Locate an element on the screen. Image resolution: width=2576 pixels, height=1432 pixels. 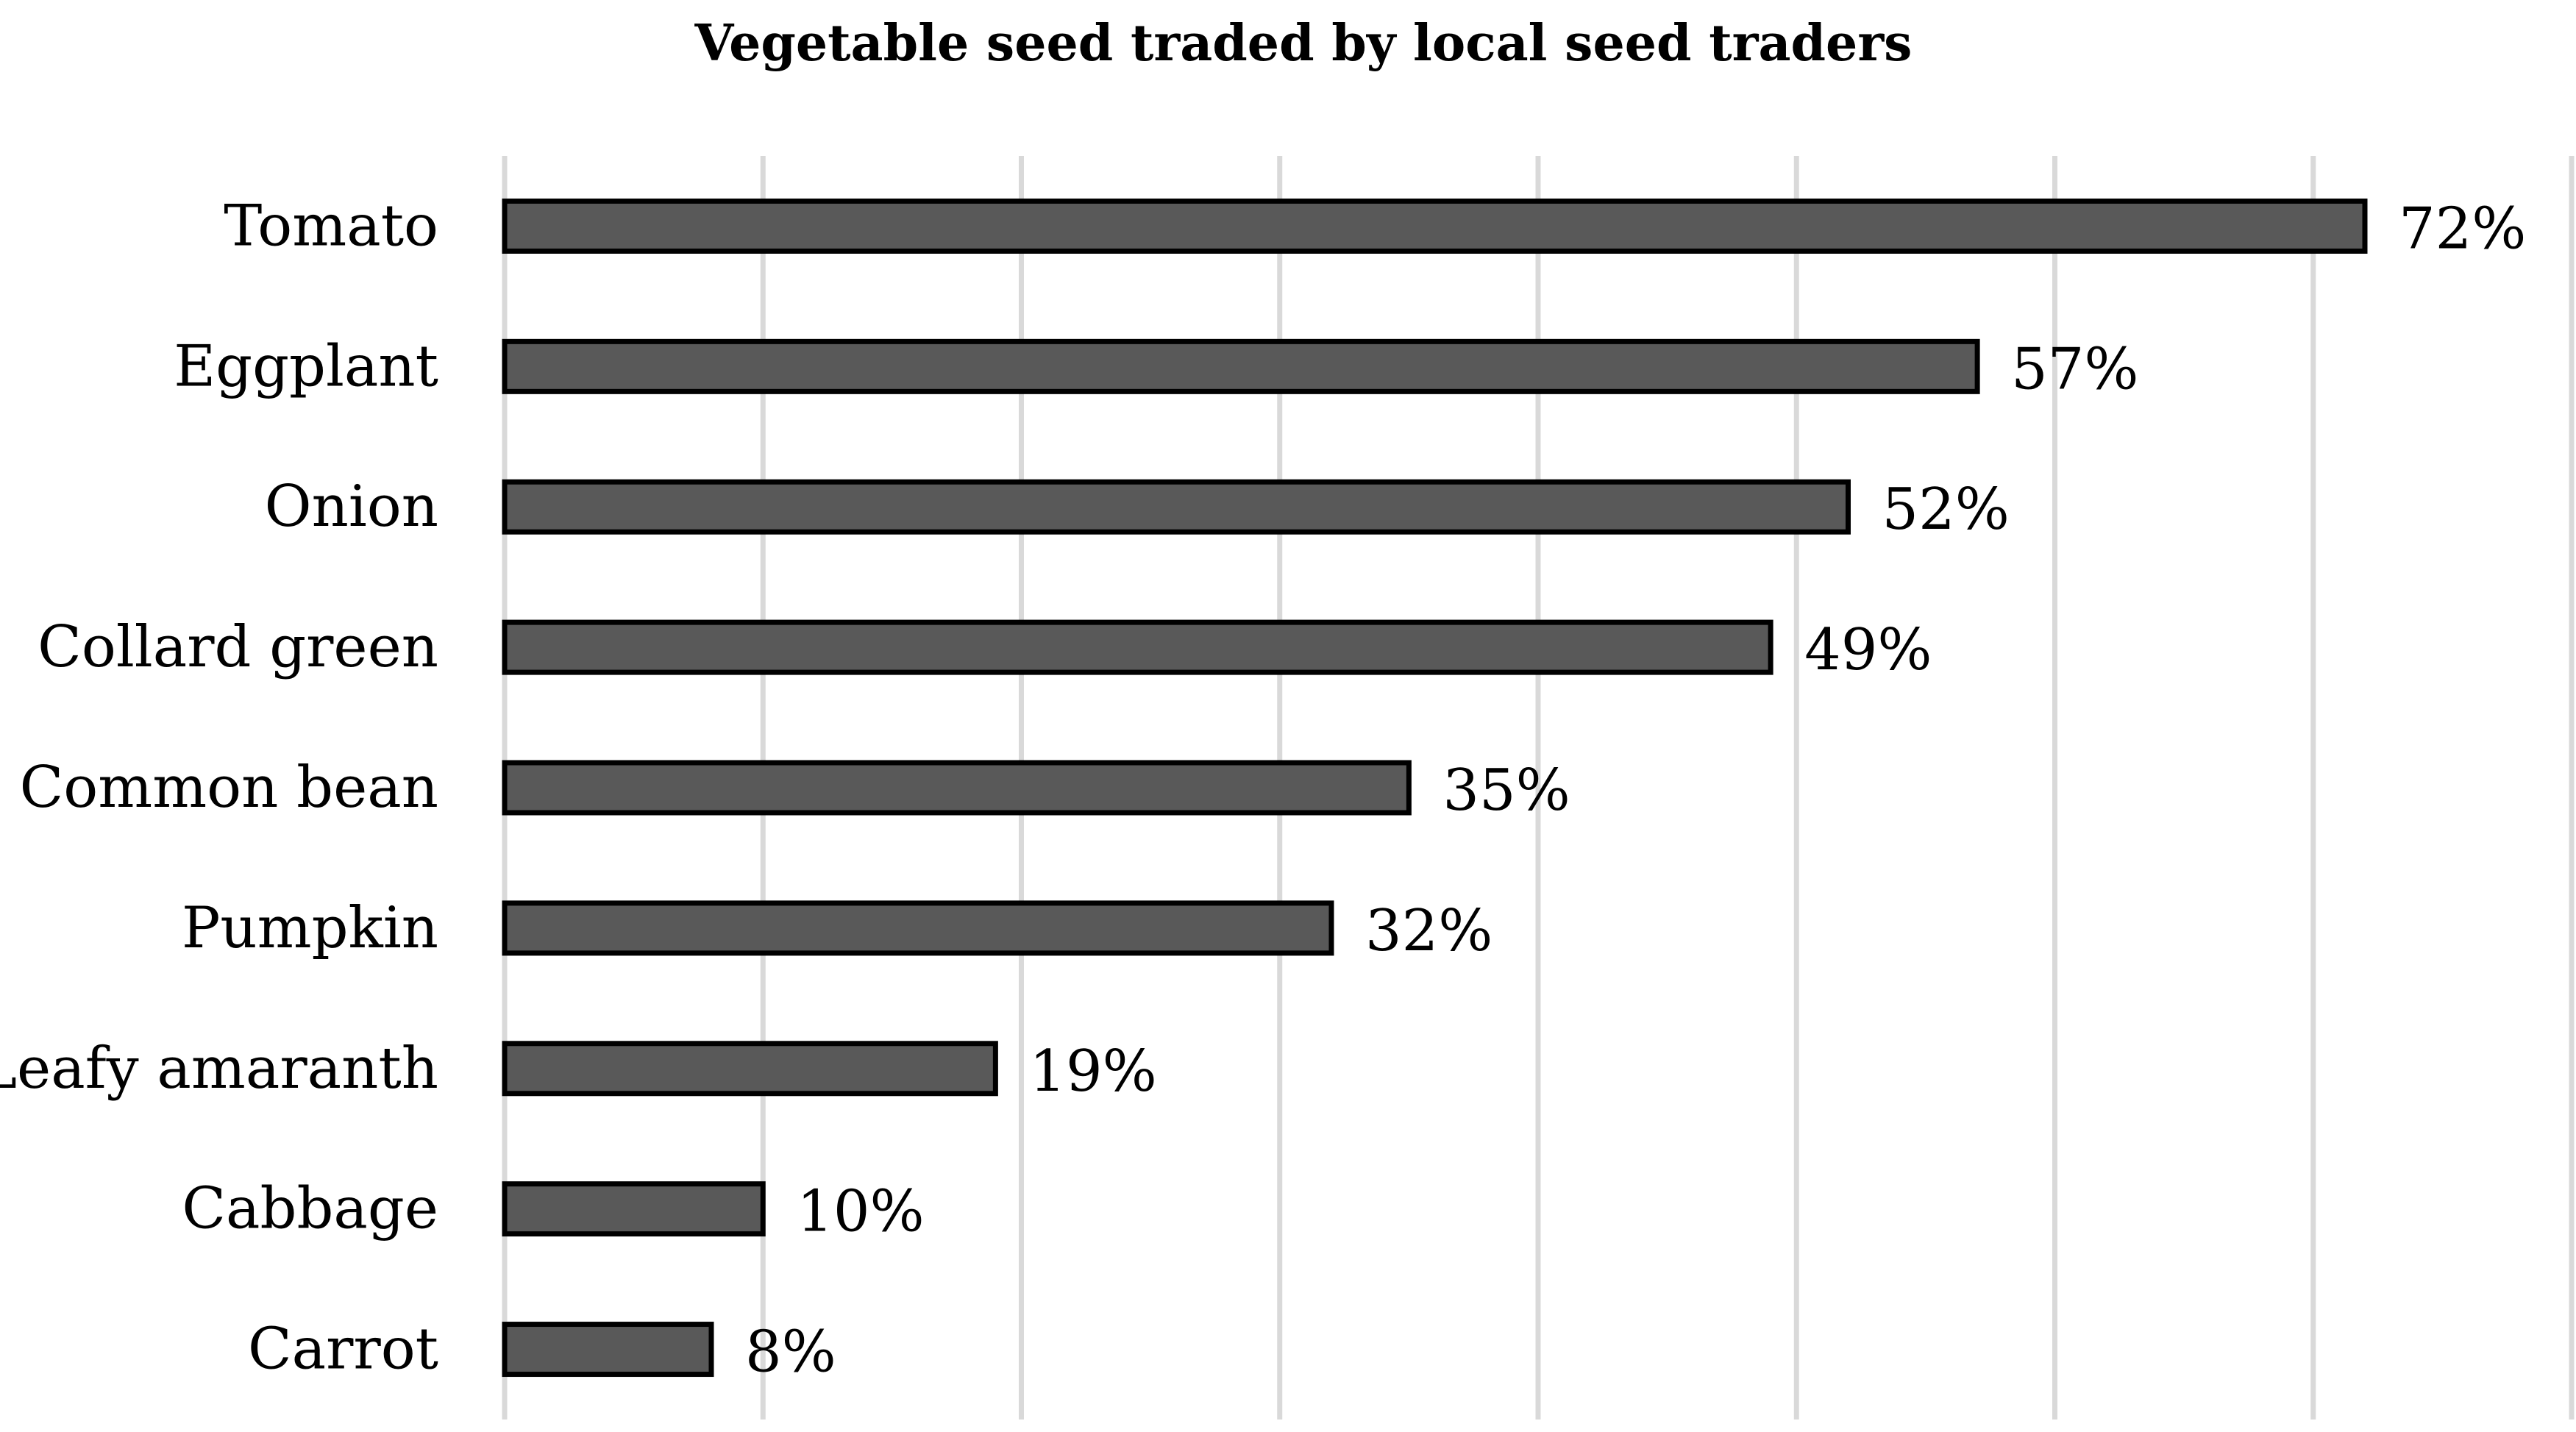
value-label-tomato: 72% is located at coordinates (2462, 229).